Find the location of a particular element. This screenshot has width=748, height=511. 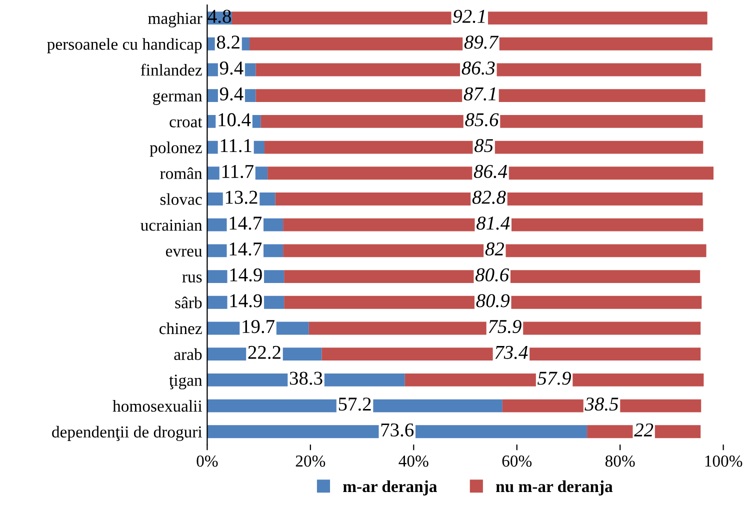

data-label: 8.2 is located at coordinates (228, 42).